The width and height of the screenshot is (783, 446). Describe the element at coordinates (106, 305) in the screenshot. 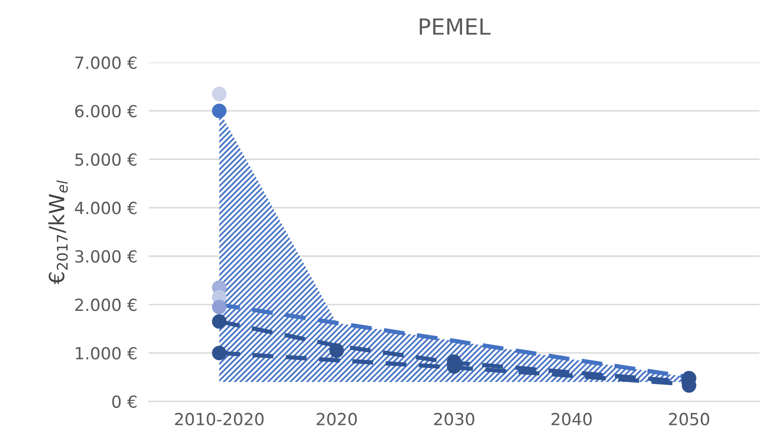

I see `y-tick-label: 2.000 €` at that location.